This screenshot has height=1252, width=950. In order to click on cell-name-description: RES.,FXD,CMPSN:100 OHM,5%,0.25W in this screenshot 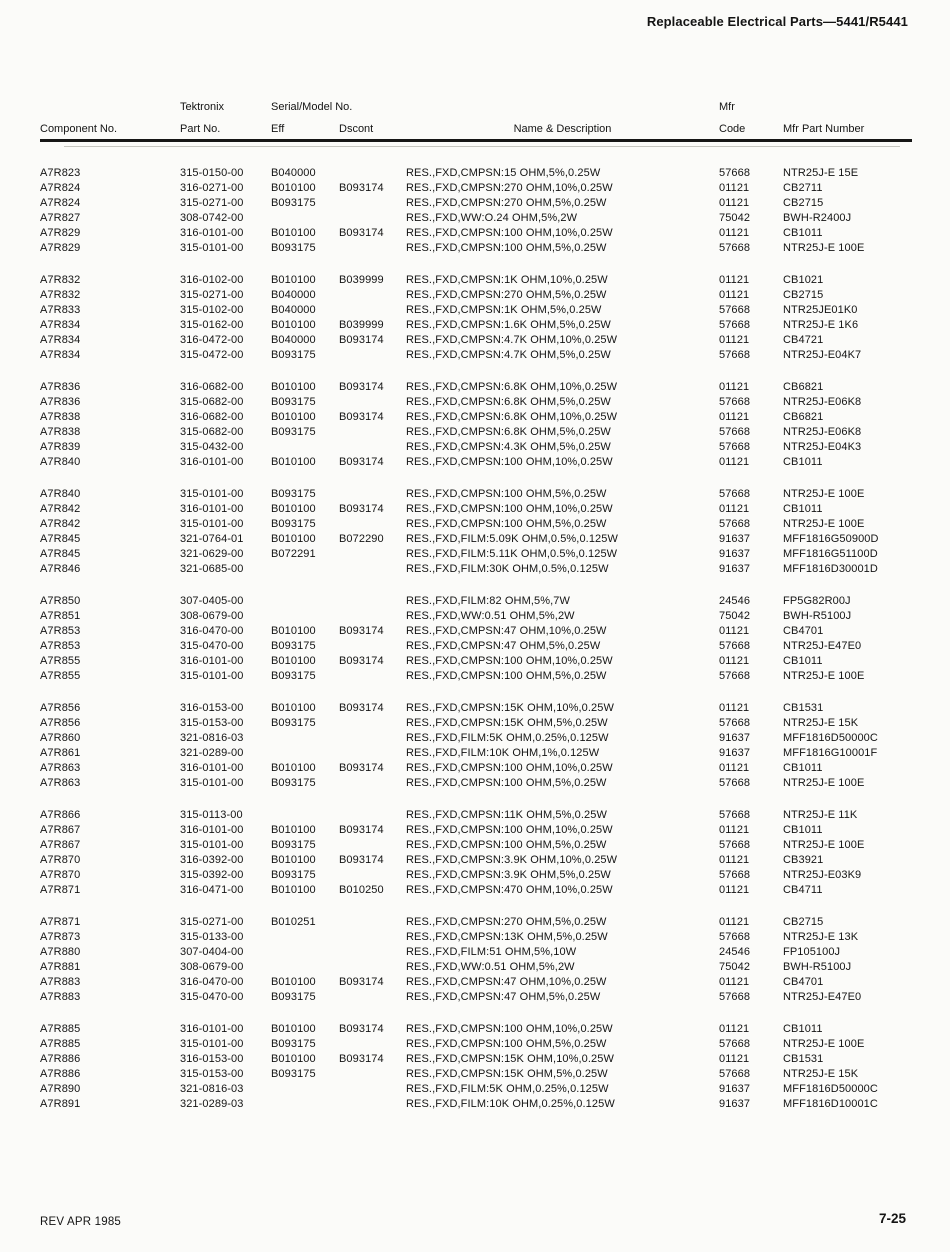, I will do `click(506, 845)`.